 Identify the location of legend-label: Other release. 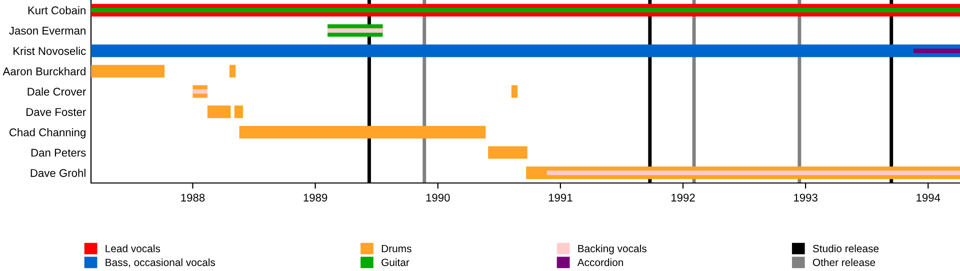
(844, 262).